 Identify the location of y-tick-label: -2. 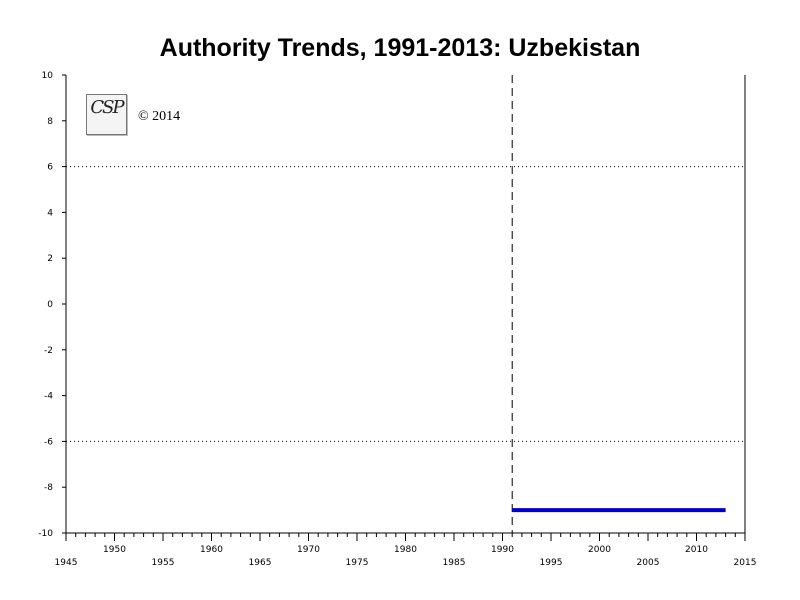
(48, 351).